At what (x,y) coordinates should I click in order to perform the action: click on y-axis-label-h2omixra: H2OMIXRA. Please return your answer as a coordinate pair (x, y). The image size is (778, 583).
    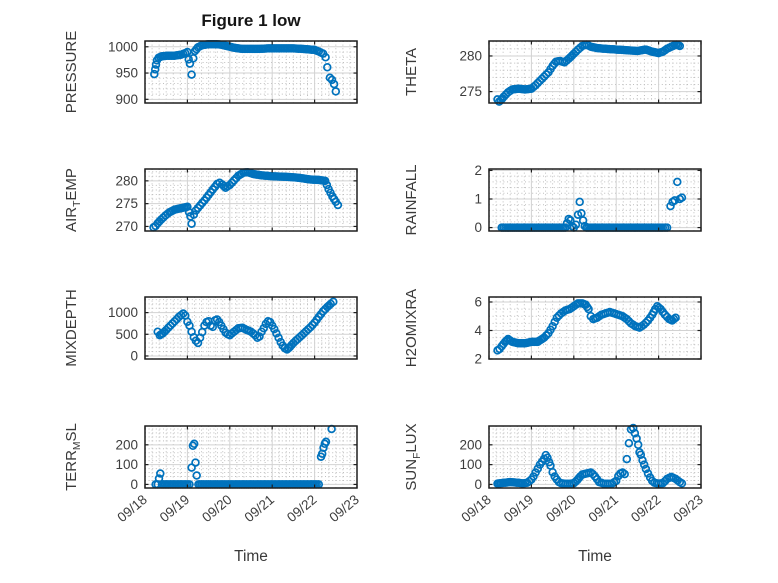
    Looking at the image, I should click on (411, 328).